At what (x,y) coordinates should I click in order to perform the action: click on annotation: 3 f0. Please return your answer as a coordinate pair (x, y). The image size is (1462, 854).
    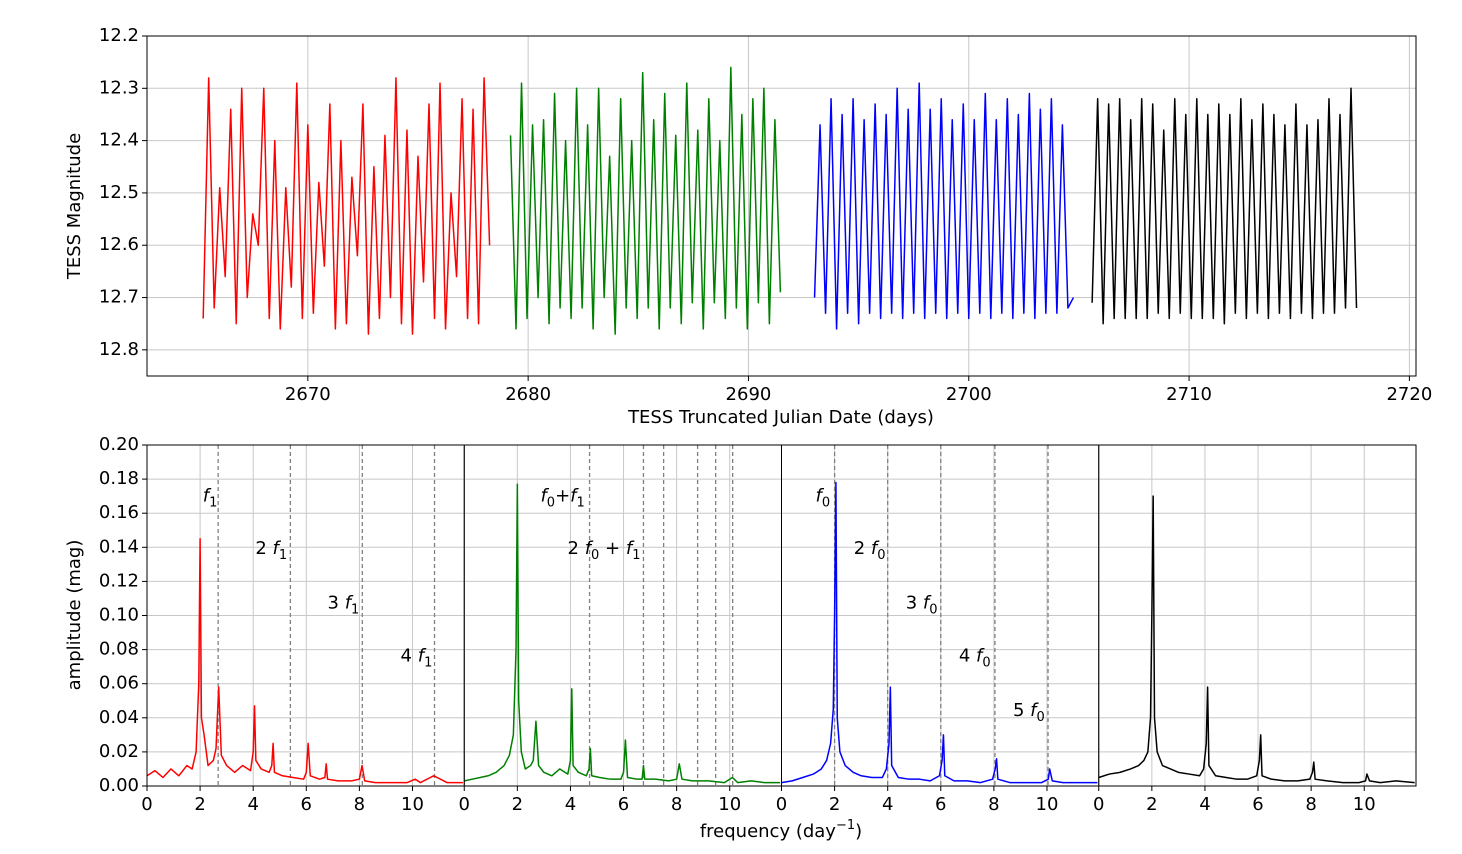
    Looking at the image, I should click on (922, 605).